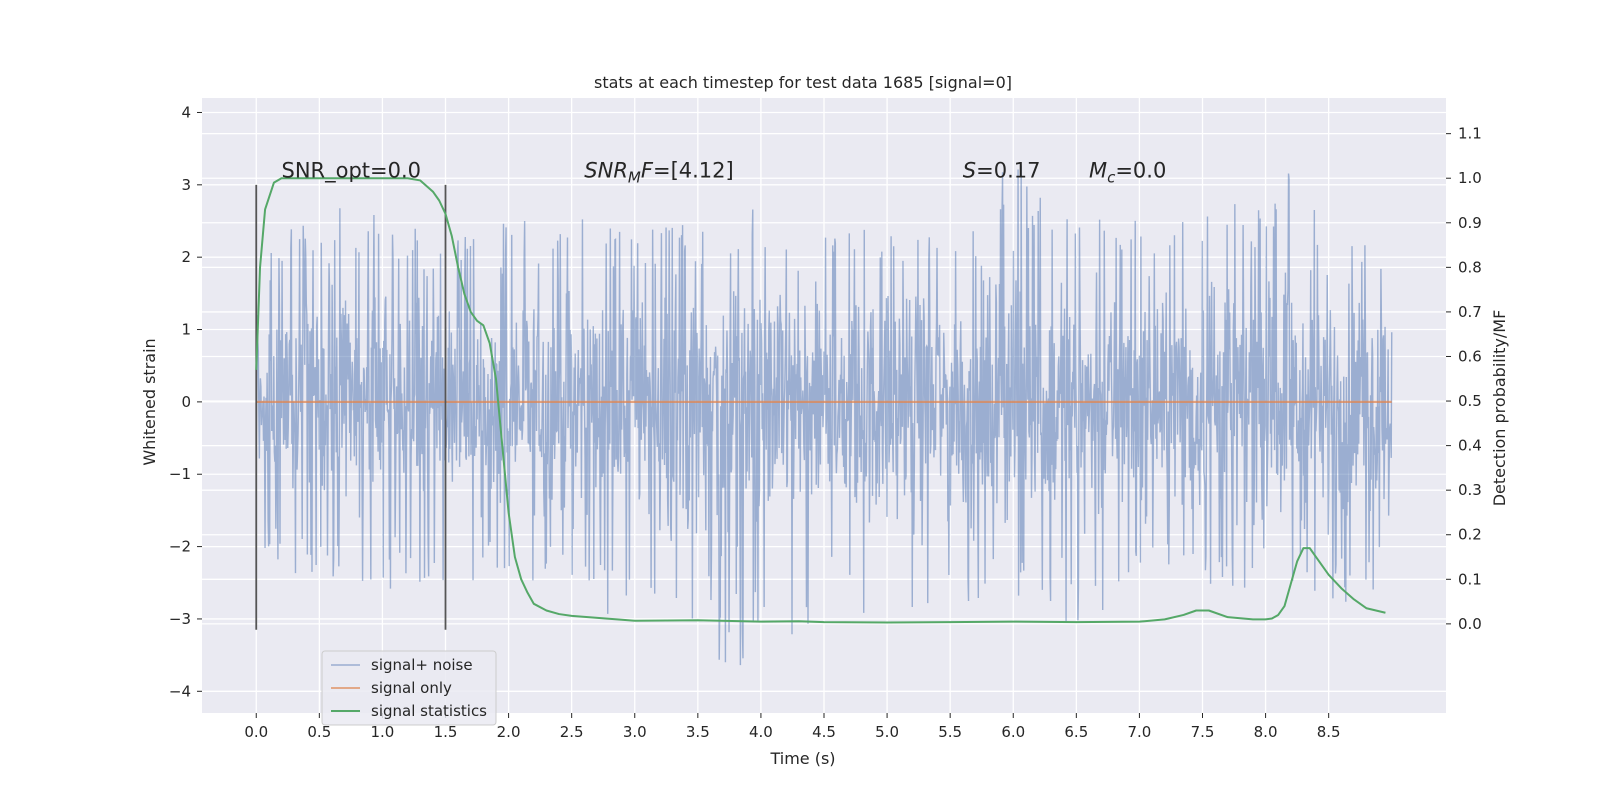 The image size is (1600, 800). Describe the element at coordinates (1139, 732) in the screenshot. I see `x-tick-label: 7.0` at that location.